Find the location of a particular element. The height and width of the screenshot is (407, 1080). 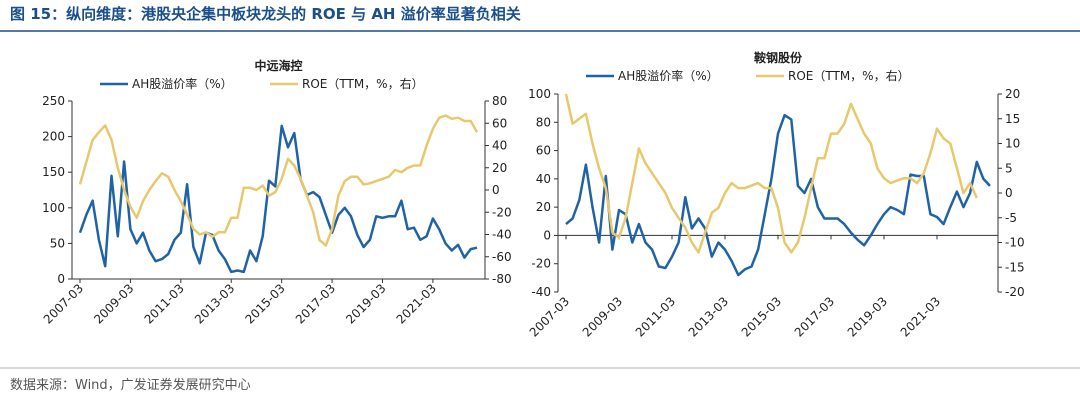

figure-title: 图 15：纵向维度：港股央企集中板块龙头的 ROE 与 AH 溢价率显著负相关 is located at coordinates (265, 14).